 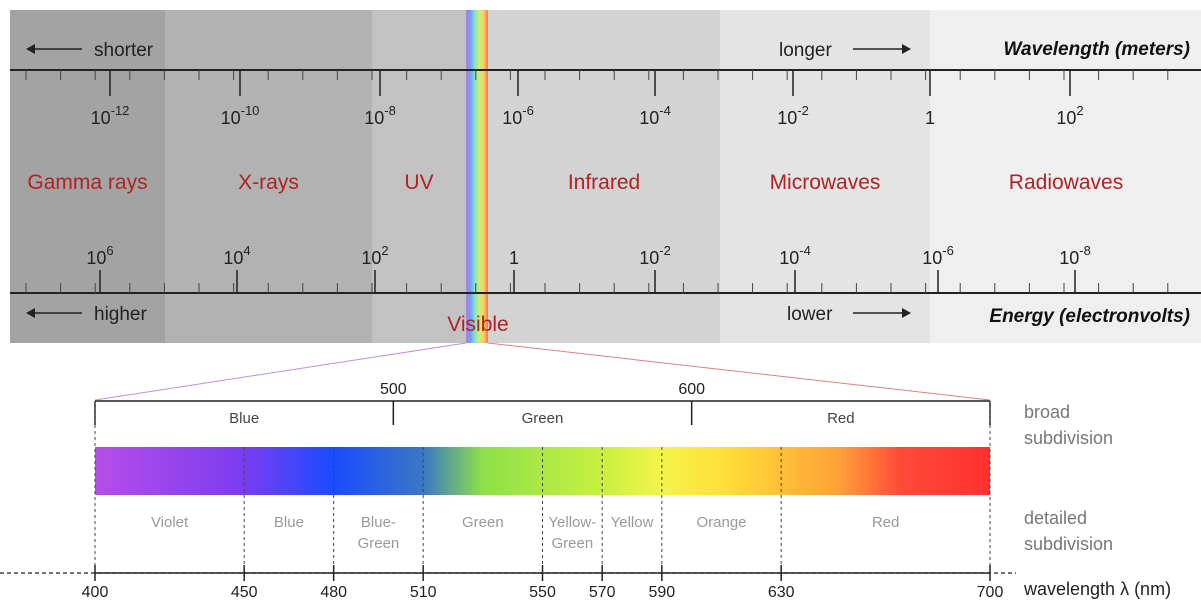 I want to click on tick-label: 10⁴, so click(x=236, y=255).